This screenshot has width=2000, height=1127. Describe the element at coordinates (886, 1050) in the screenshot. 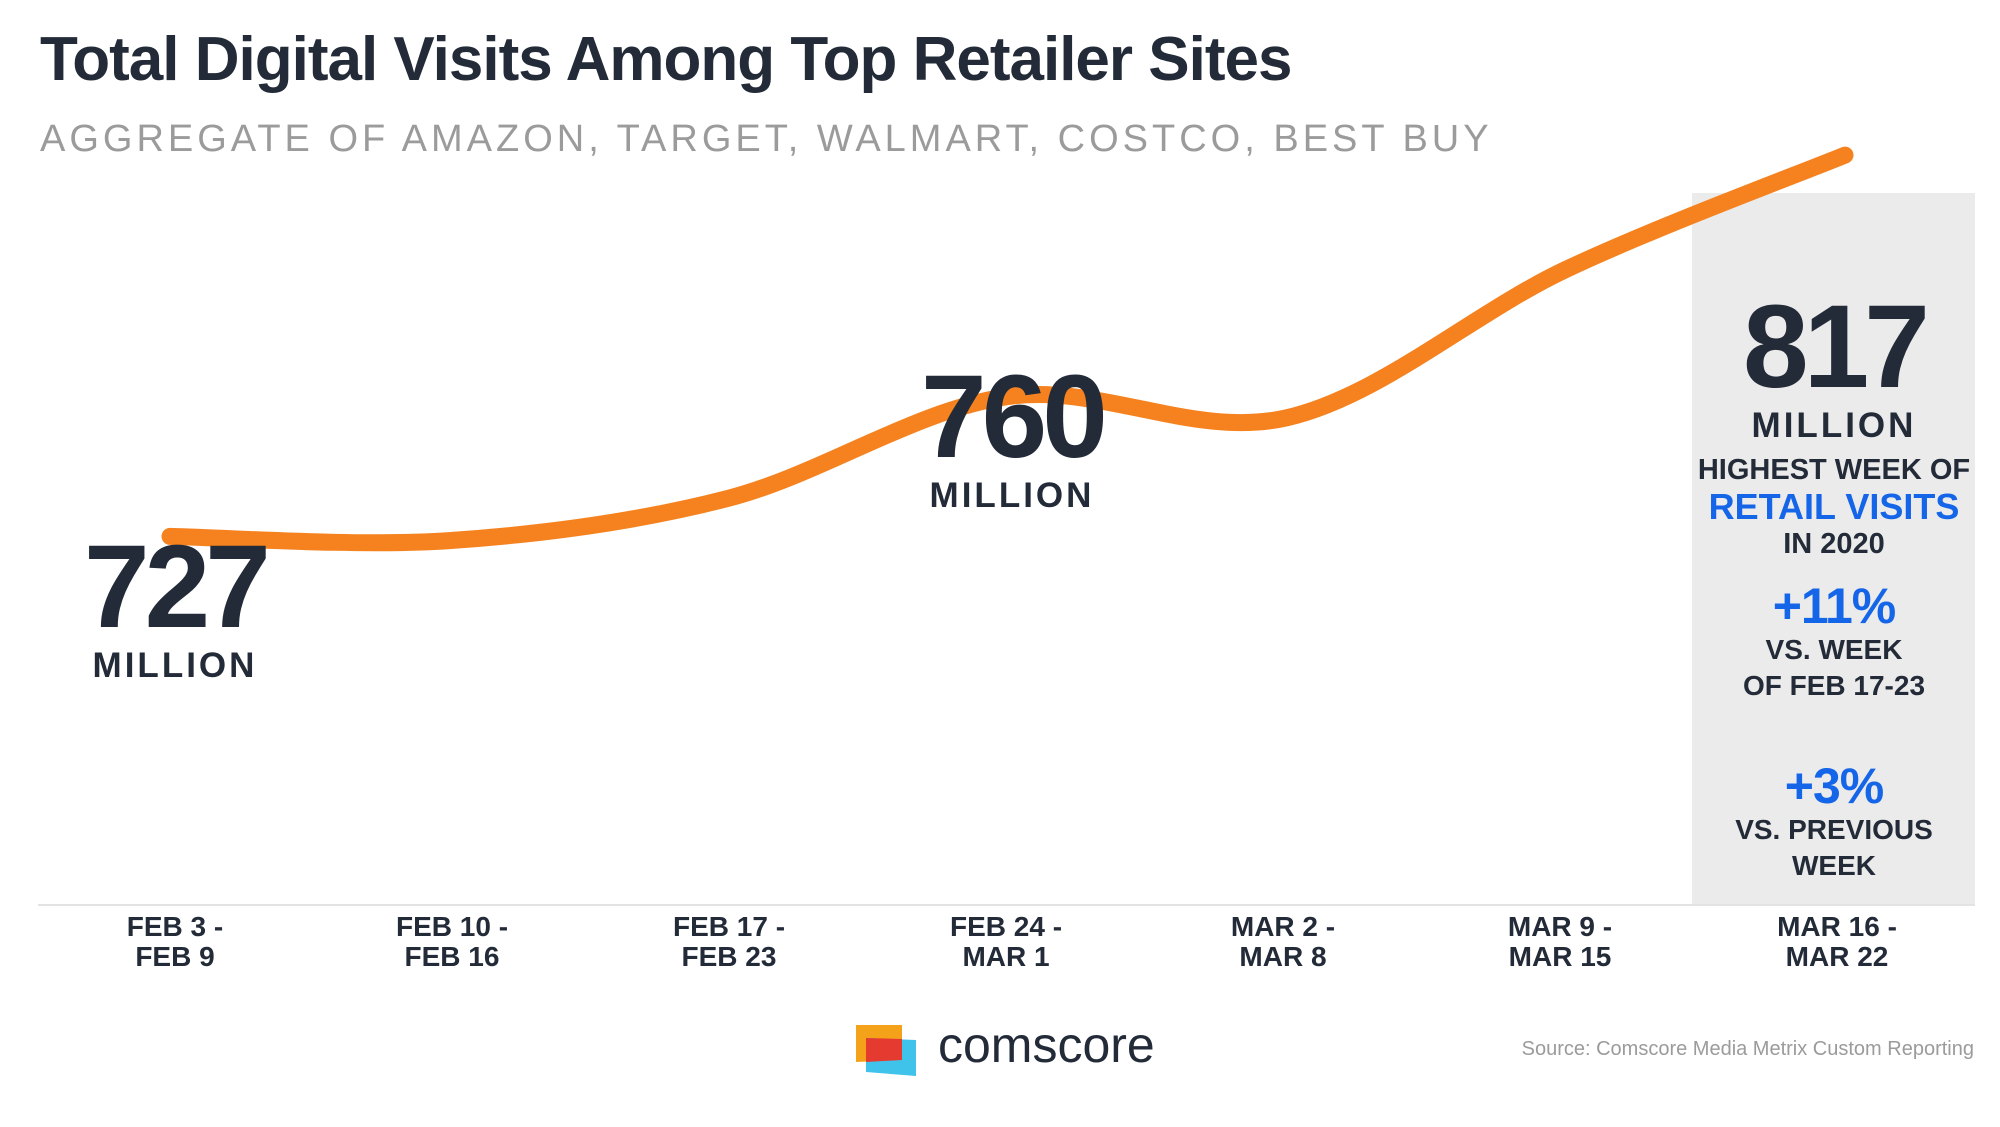

I see `comscore-logo-icon` at that location.